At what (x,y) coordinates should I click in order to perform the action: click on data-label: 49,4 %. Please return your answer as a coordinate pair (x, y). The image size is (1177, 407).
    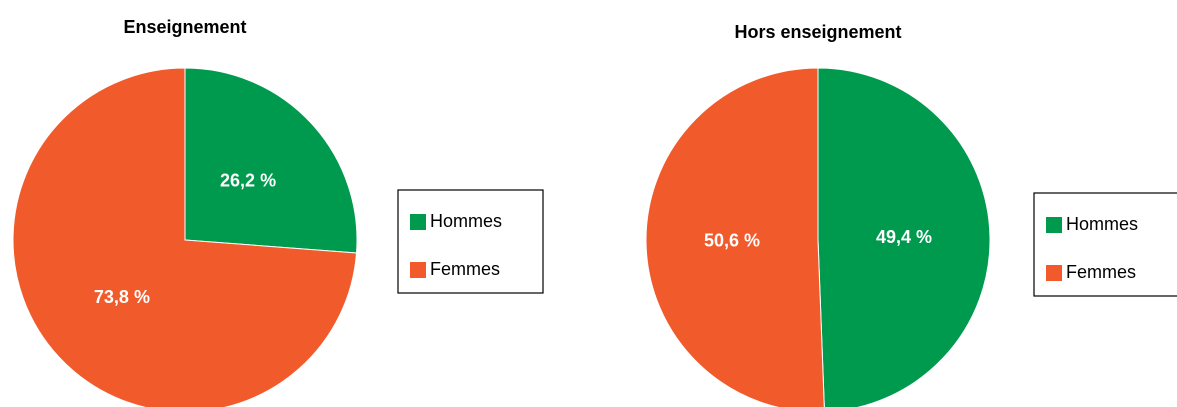
    Looking at the image, I should click on (904, 237).